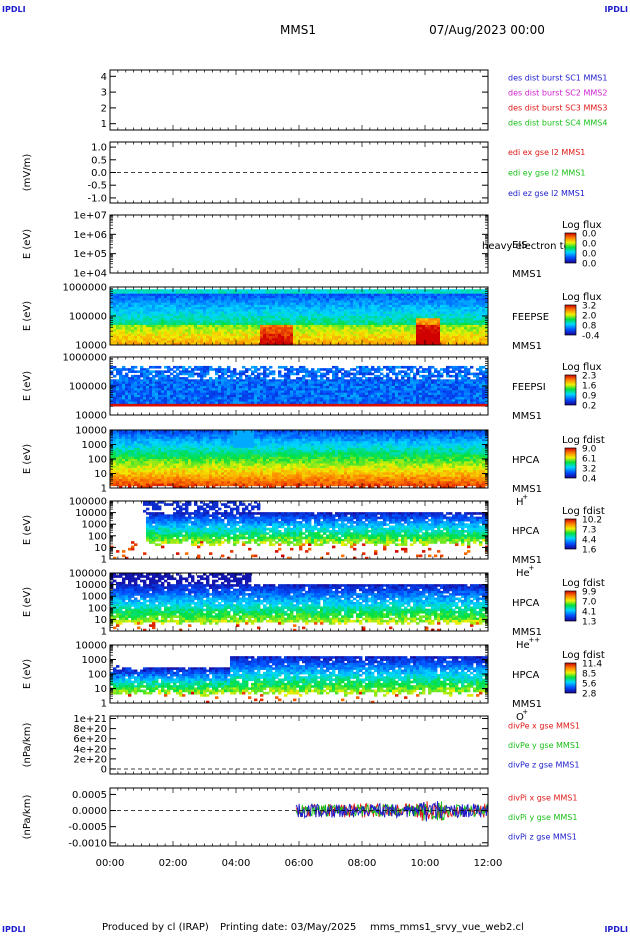 This screenshot has width=630, height=938. I want to click on panel-frame, so click(299, 244).